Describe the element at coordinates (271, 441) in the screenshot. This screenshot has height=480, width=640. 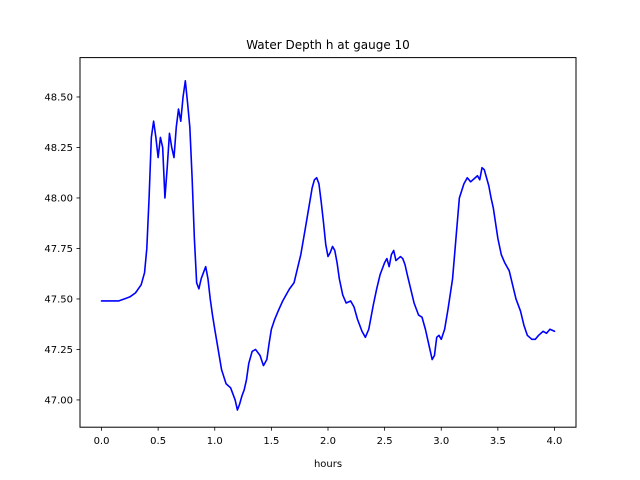
I see `x-tick-label: 1.5` at that location.